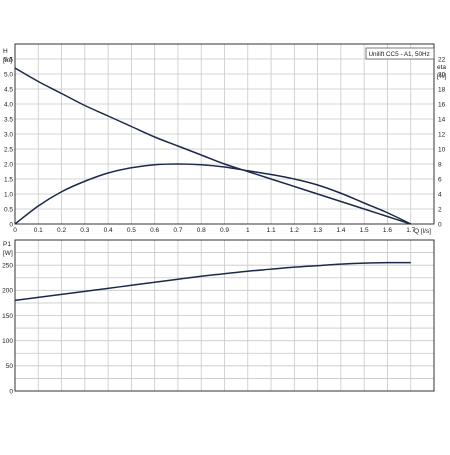  What do you see at coordinates (8, 104) in the screenshot?
I see `left-tick-label: 4.0` at bounding box center [8, 104].